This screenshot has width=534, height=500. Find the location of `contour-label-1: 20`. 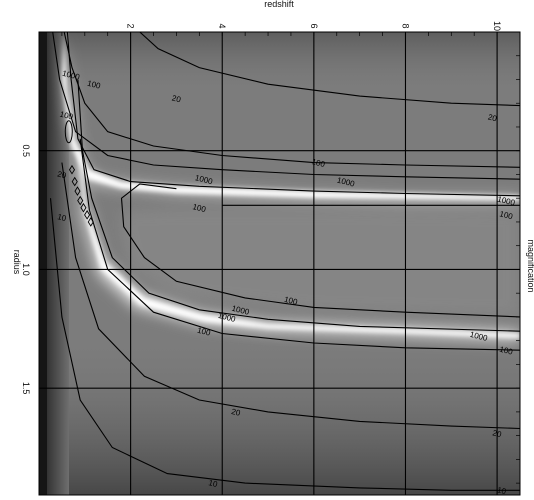

contour-label-1: 20 is located at coordinates (492, 118).